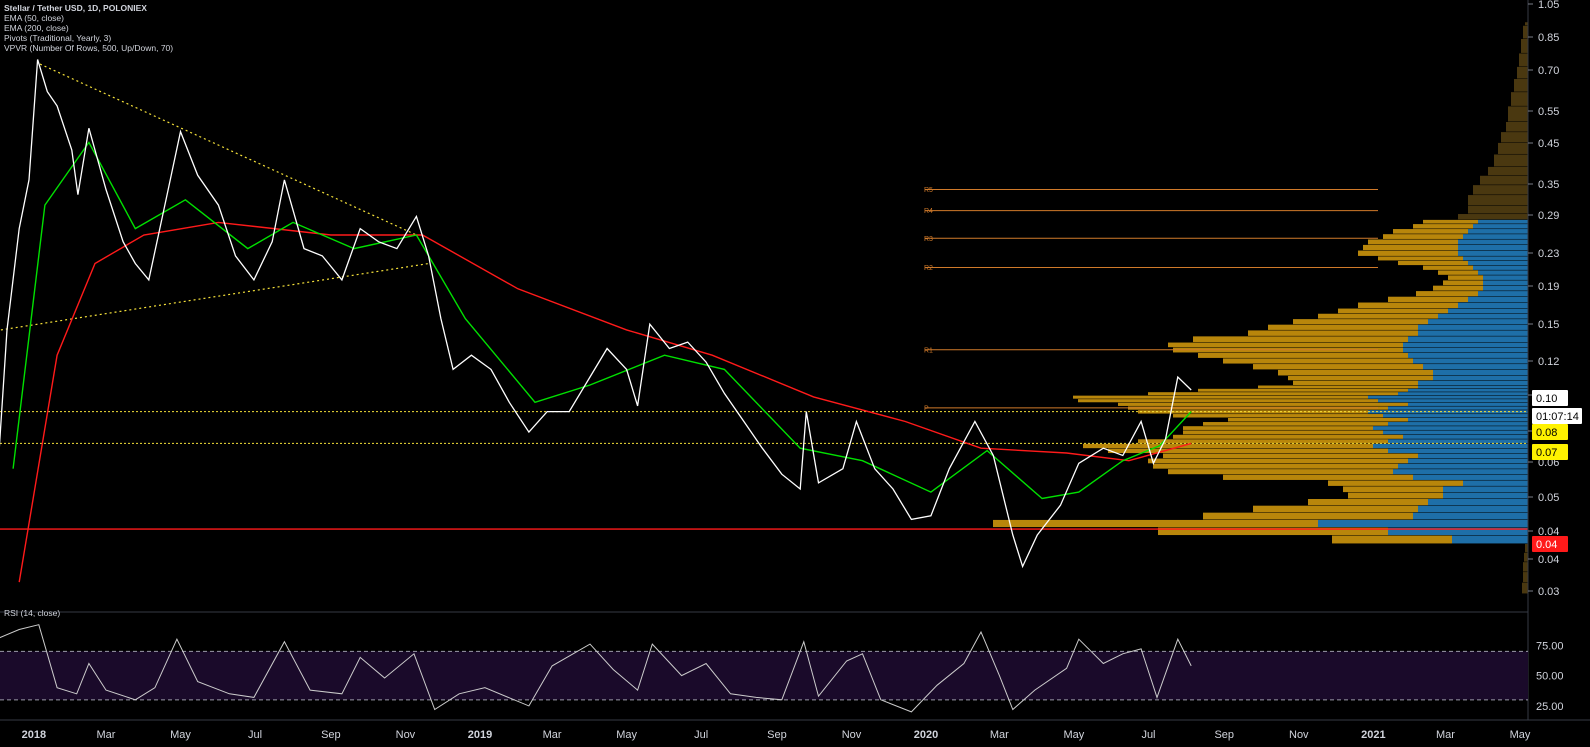 The width and height of the screenshot is (1590, 747). Describe the element at coordinates (1546, 433) in the screenshot. I see `price-label-text: 0.08` at that location.